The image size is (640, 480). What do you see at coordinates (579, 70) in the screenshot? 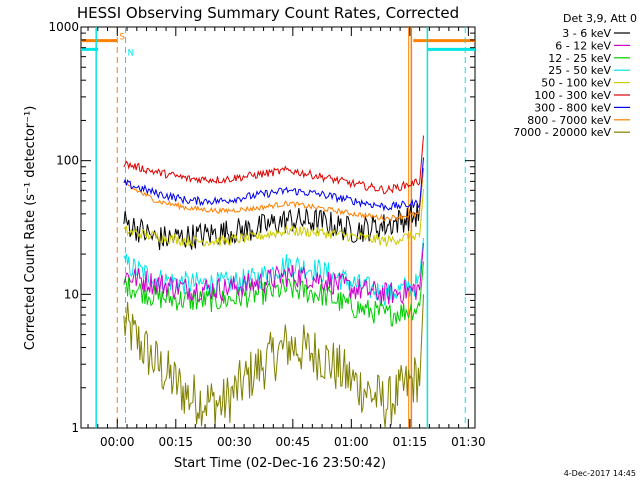
I see `legend-label: 25 - 50 keV` at bounding box center [579, 70].